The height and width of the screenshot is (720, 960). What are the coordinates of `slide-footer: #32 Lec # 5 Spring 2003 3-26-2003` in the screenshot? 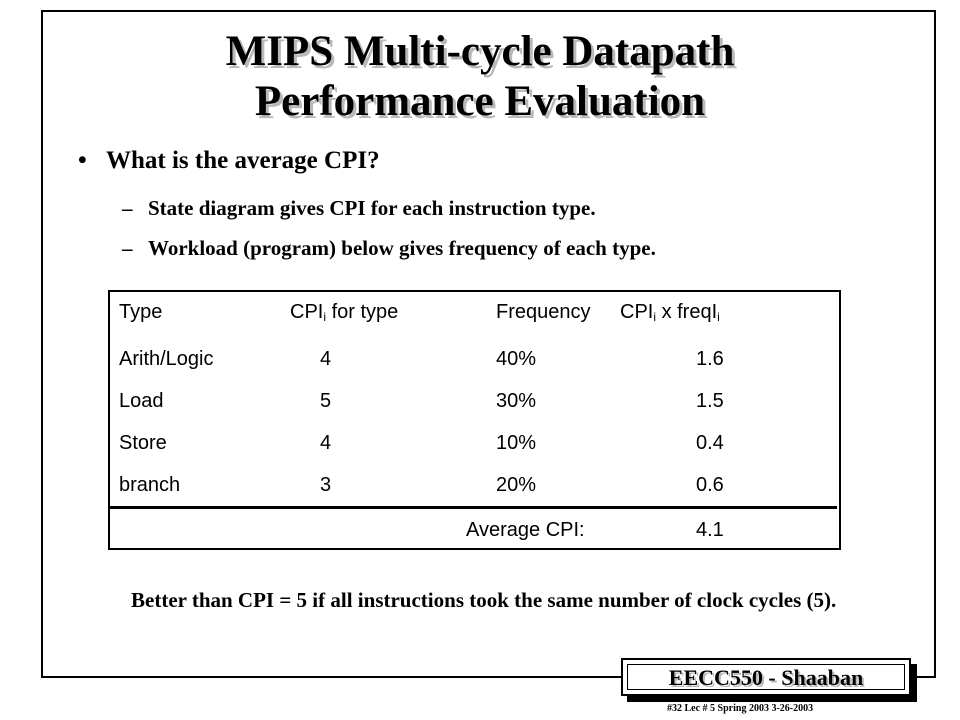 It's located at (740, 708).